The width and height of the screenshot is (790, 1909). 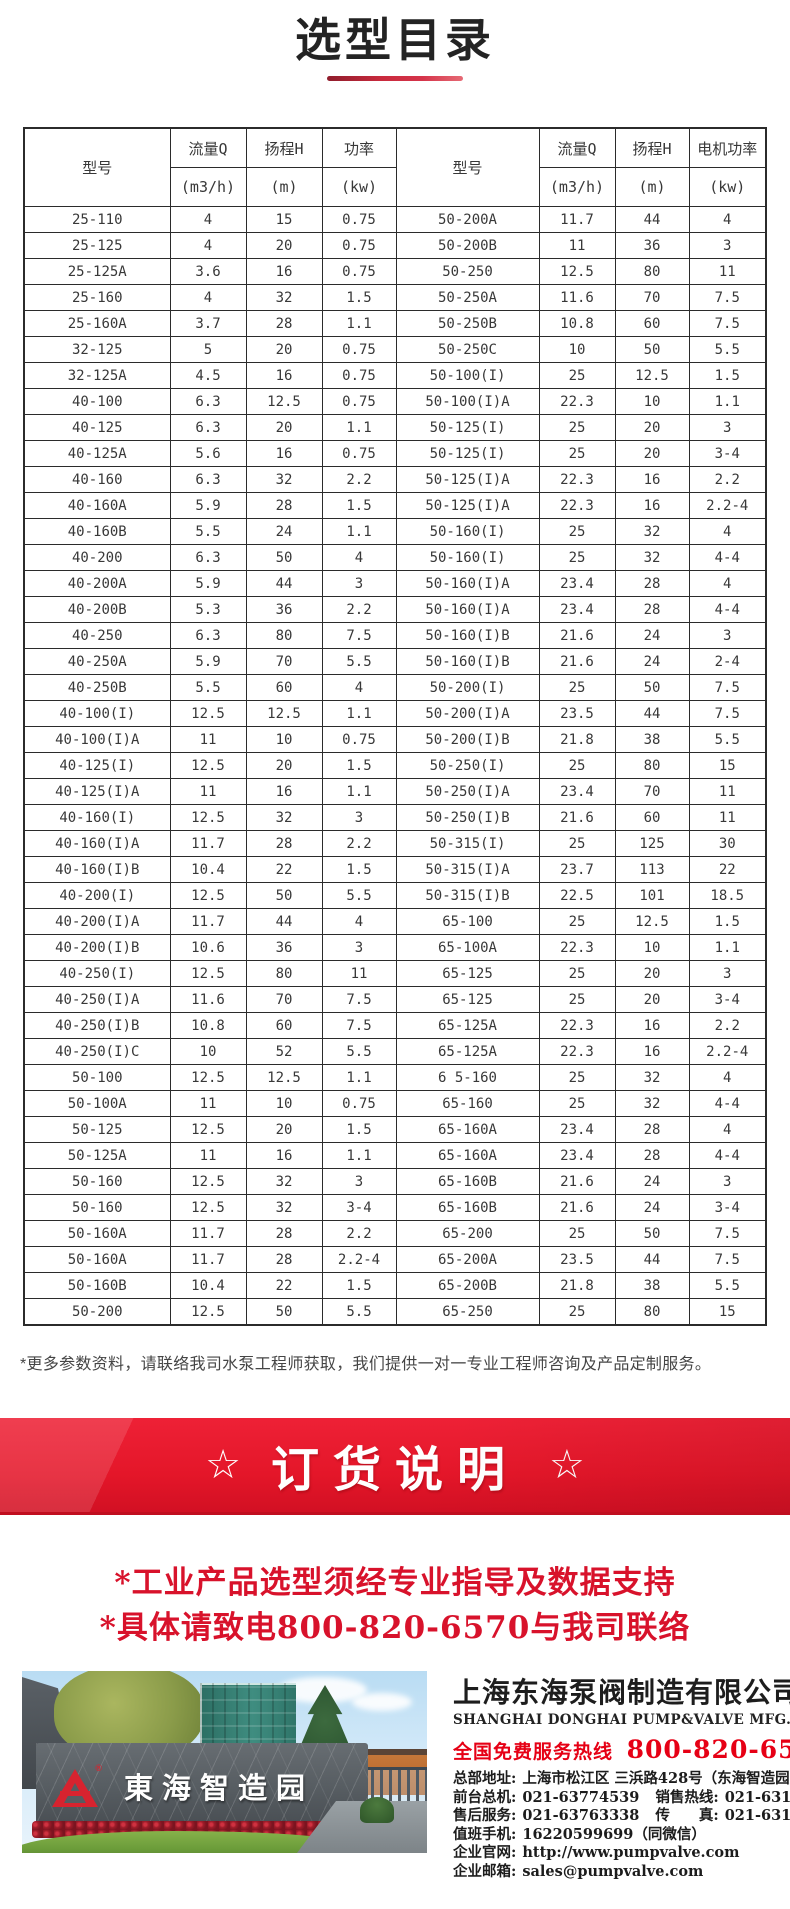 I want to click on header-power-left: 功率, so click(x=359, y=147).